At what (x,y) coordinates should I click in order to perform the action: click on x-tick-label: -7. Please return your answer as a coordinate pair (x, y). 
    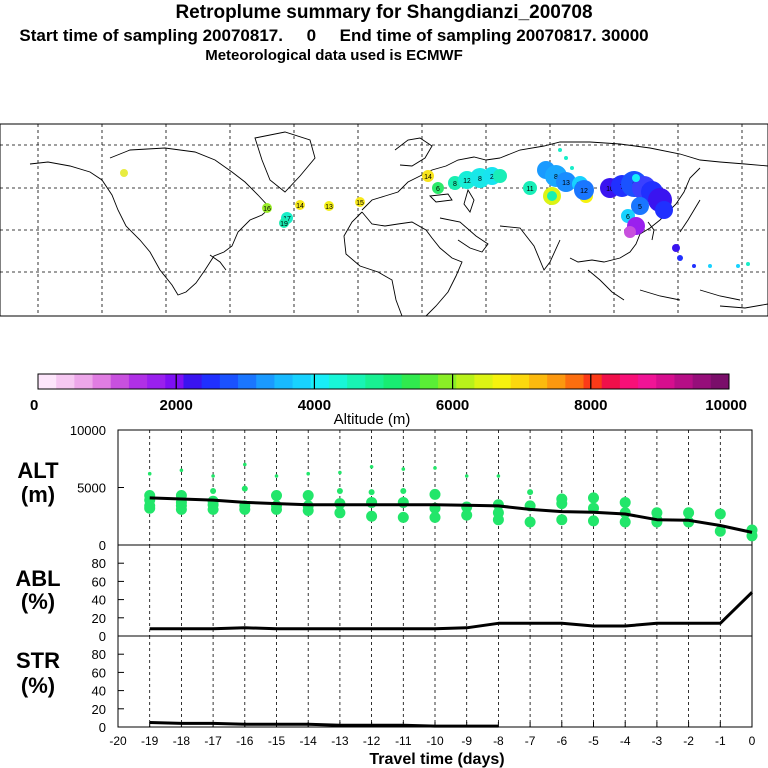
    Looking at the image, I should click on (530, 741).